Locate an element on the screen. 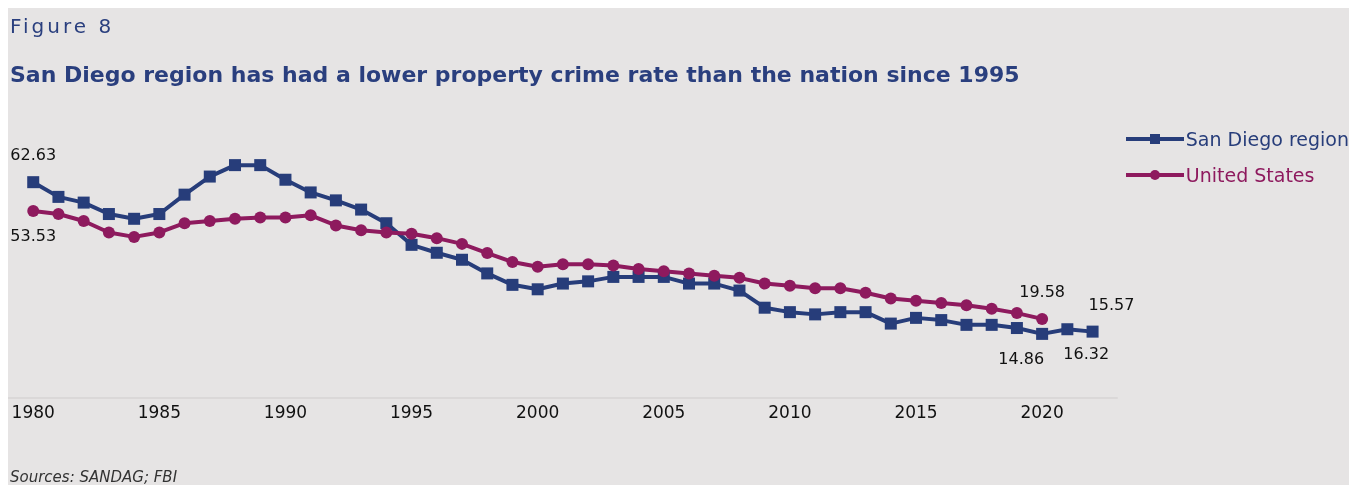  data-label: 19.58 is located at coordinates (1042, 291).